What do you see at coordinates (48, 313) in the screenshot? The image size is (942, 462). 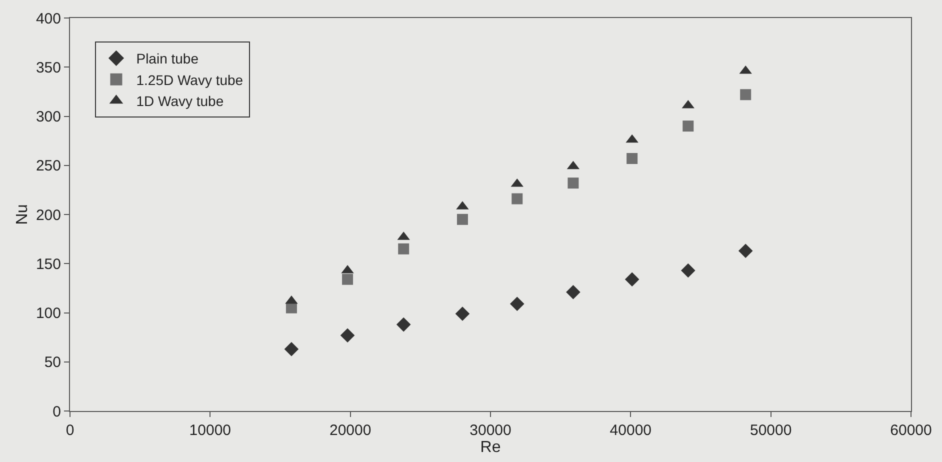 I see `y-tick-label: 100` at bounding box center [48, 313].